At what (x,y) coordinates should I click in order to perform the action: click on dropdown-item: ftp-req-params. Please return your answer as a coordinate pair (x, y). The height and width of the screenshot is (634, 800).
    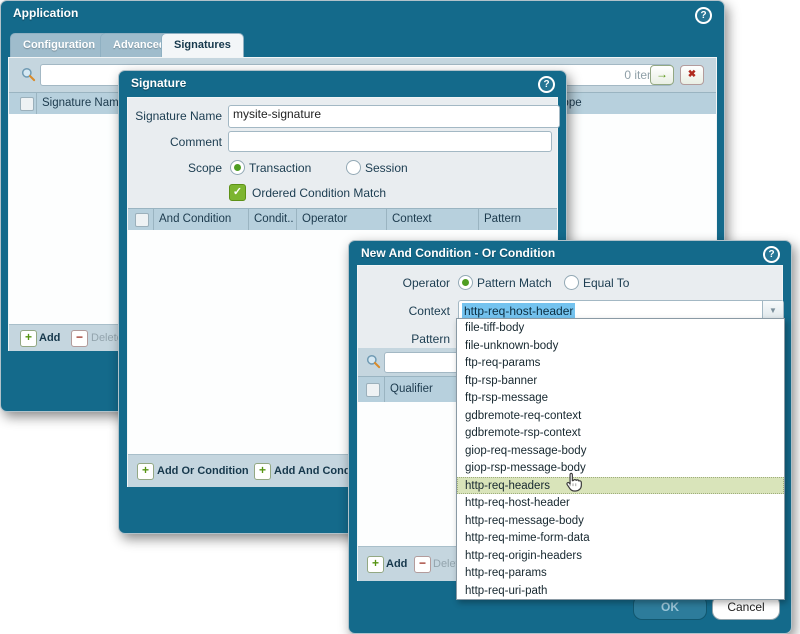
    Looking at the image, I should click on (503, 363).